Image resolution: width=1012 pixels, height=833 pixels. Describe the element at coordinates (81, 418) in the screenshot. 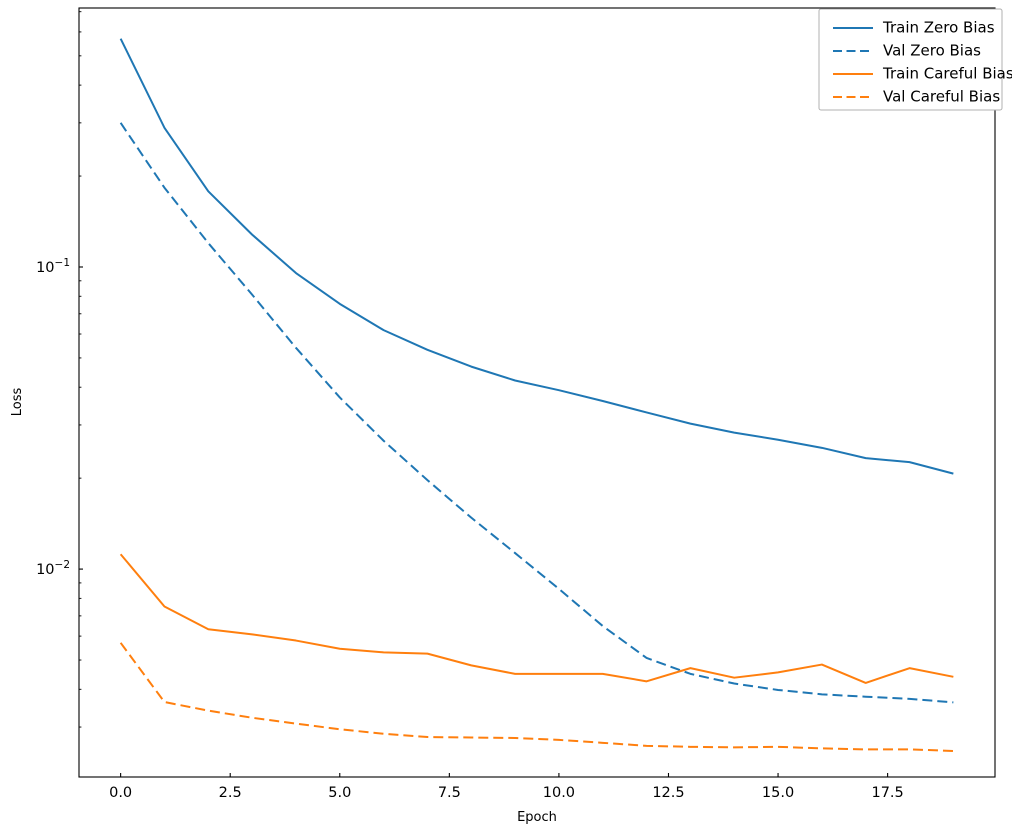

I see `y-axis-major-ticks` at that location.